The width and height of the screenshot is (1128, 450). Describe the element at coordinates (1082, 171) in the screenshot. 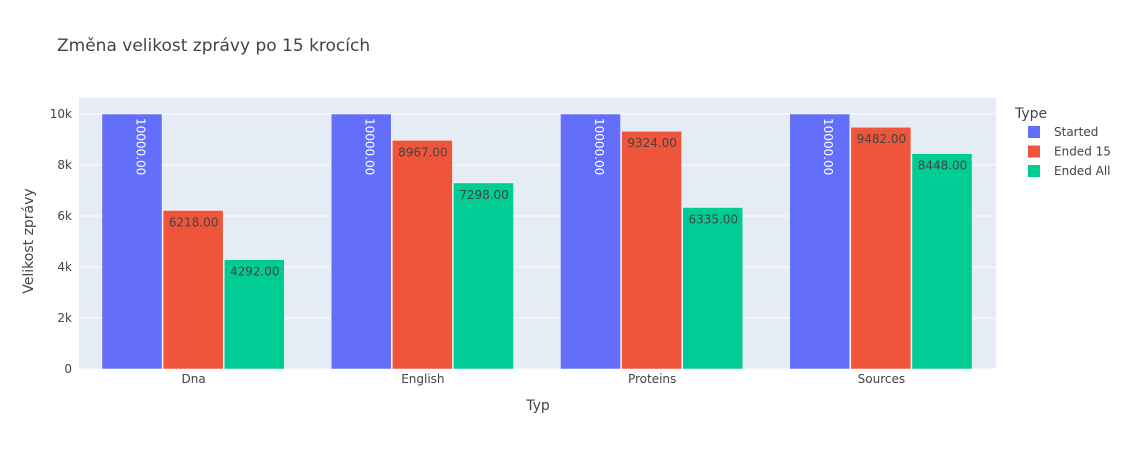

I see `legend-label: Ended All` at that location.